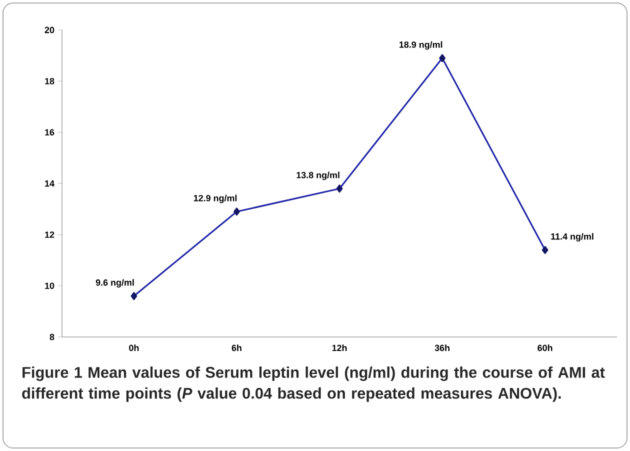  What do you see at coordinates (339, 347) in the screenshot?
I see `x-tick-label: 12h` at bounding box center [339, 347].